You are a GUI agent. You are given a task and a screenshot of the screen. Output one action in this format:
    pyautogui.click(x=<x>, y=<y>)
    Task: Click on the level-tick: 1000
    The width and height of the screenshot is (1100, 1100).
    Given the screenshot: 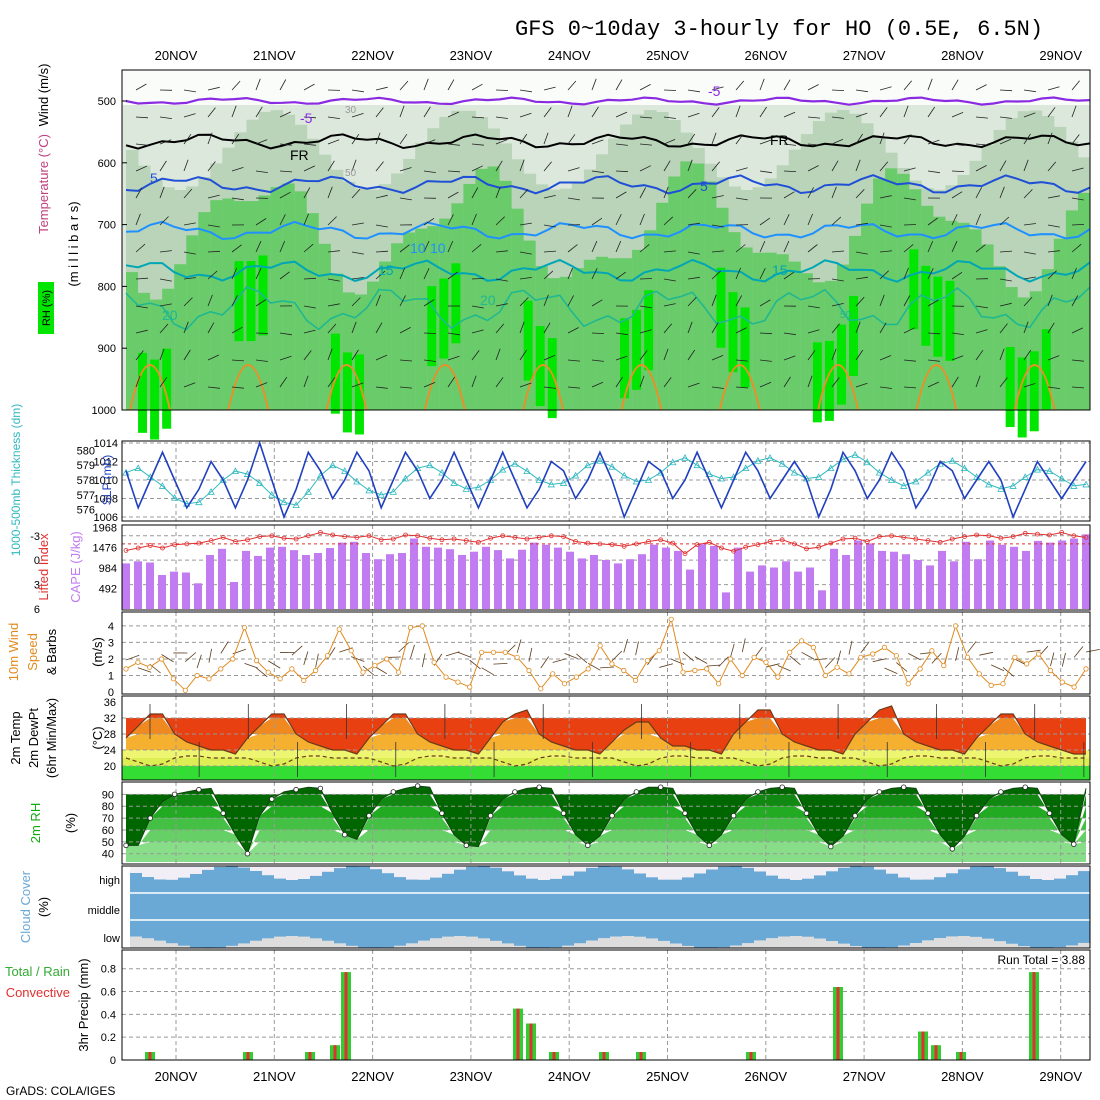 What is the action you would take?
    pyautogui.click(x=104, y=411)
    